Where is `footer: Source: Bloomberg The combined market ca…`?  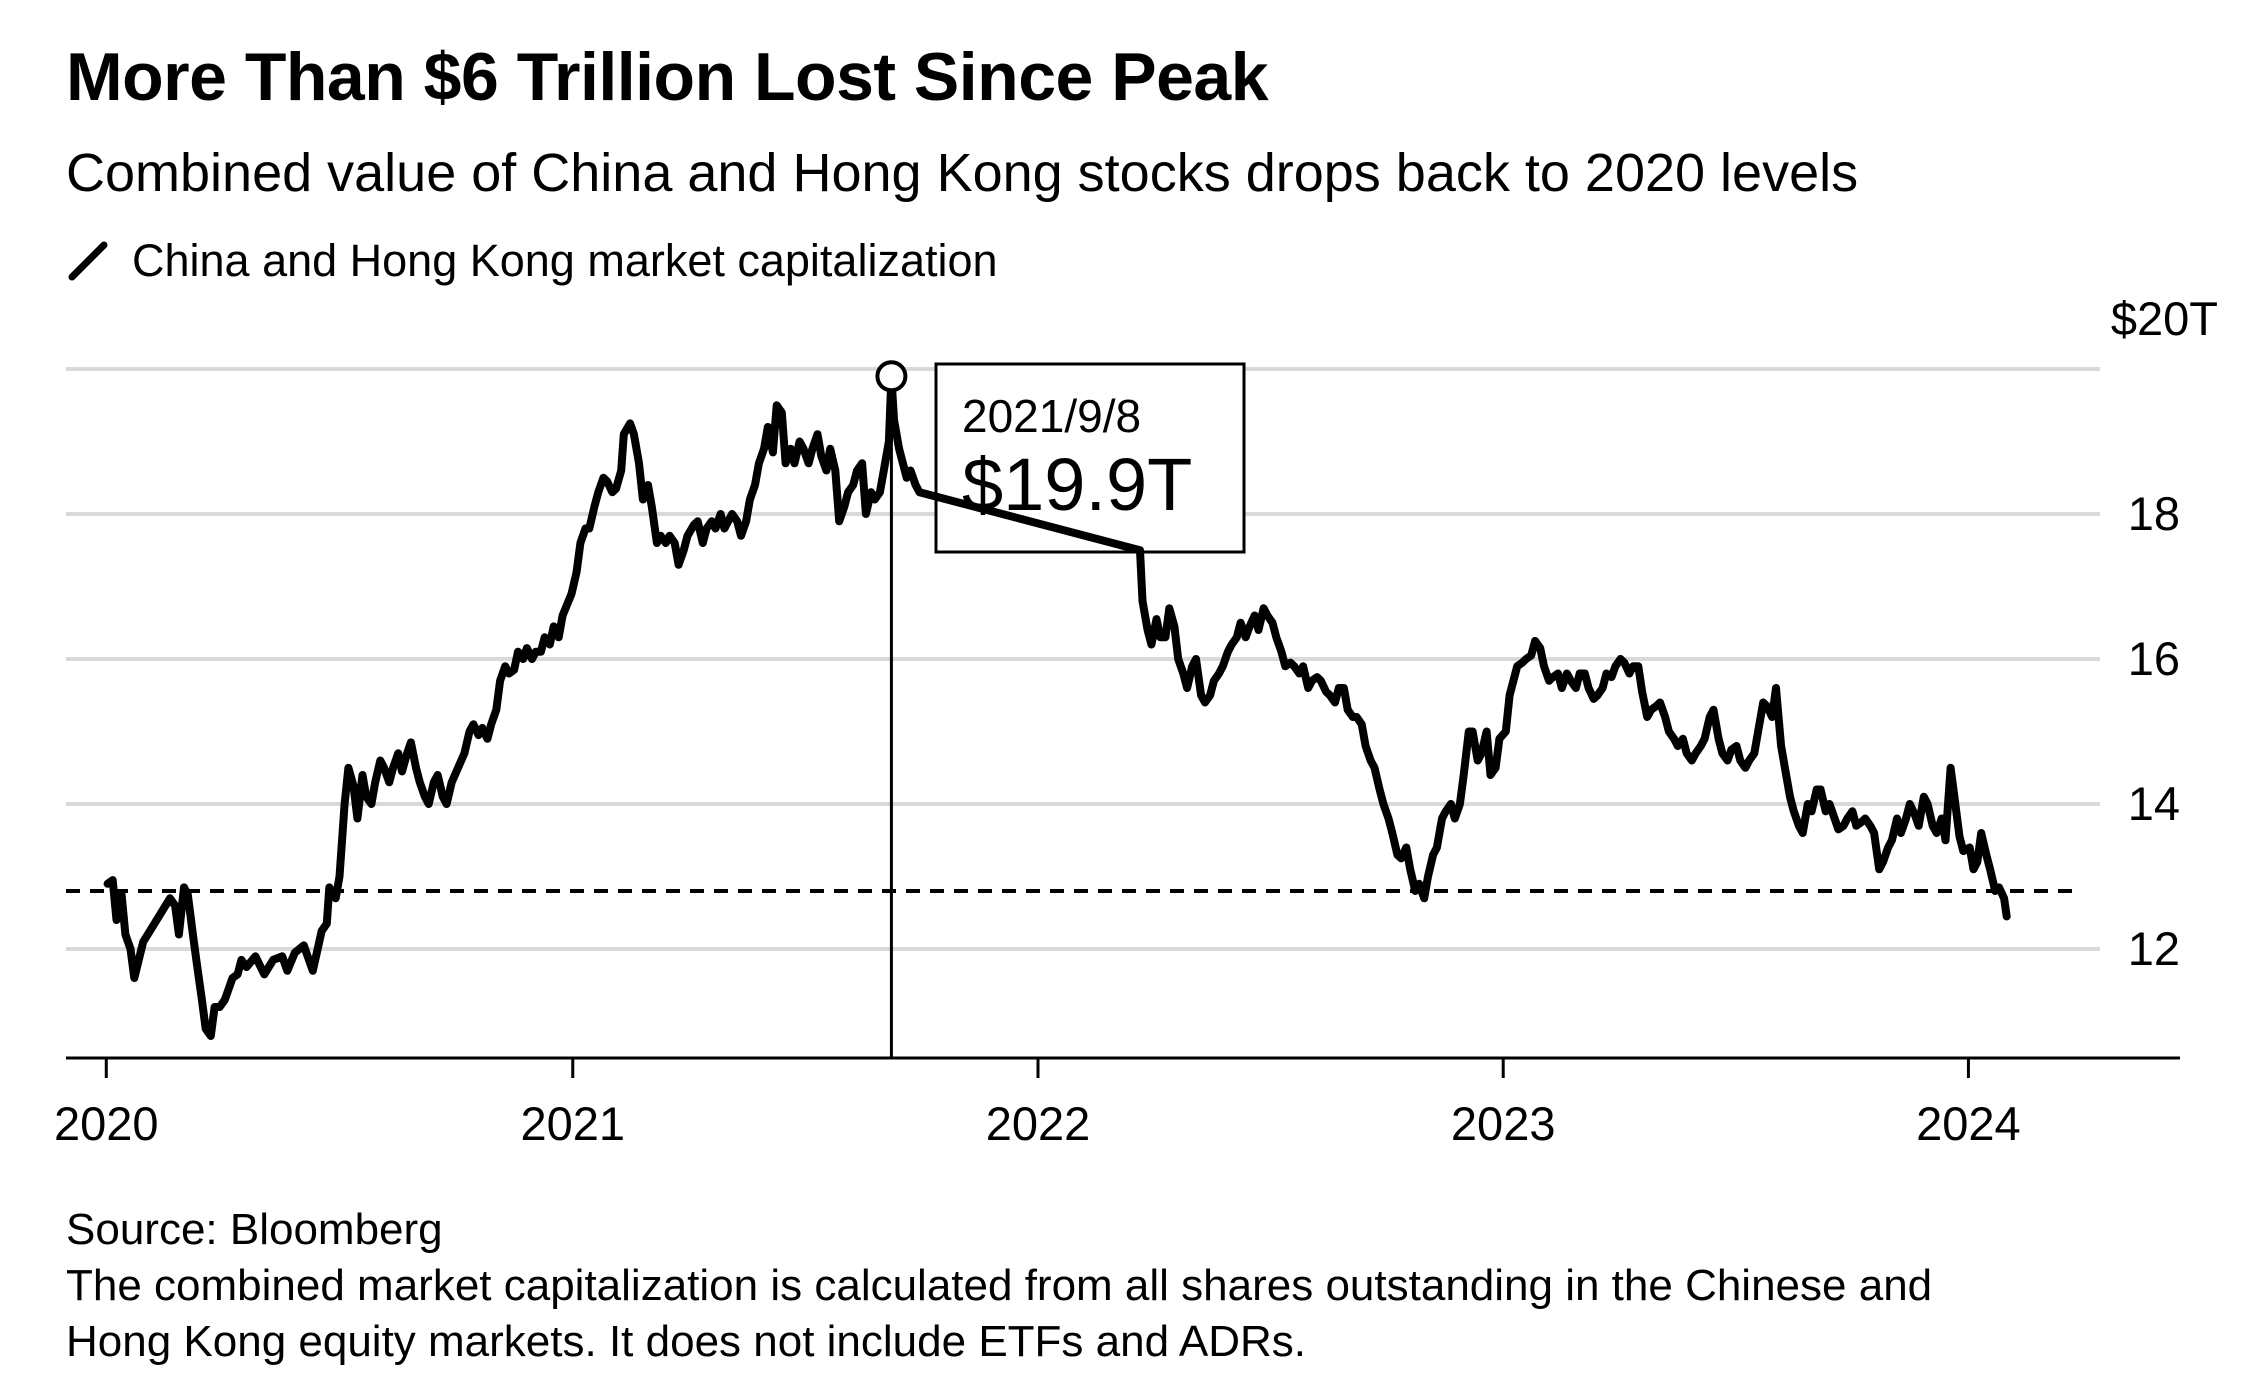 footer: Source: Bloomberg The combined market ca… is located at coordinates (1141, 1286).